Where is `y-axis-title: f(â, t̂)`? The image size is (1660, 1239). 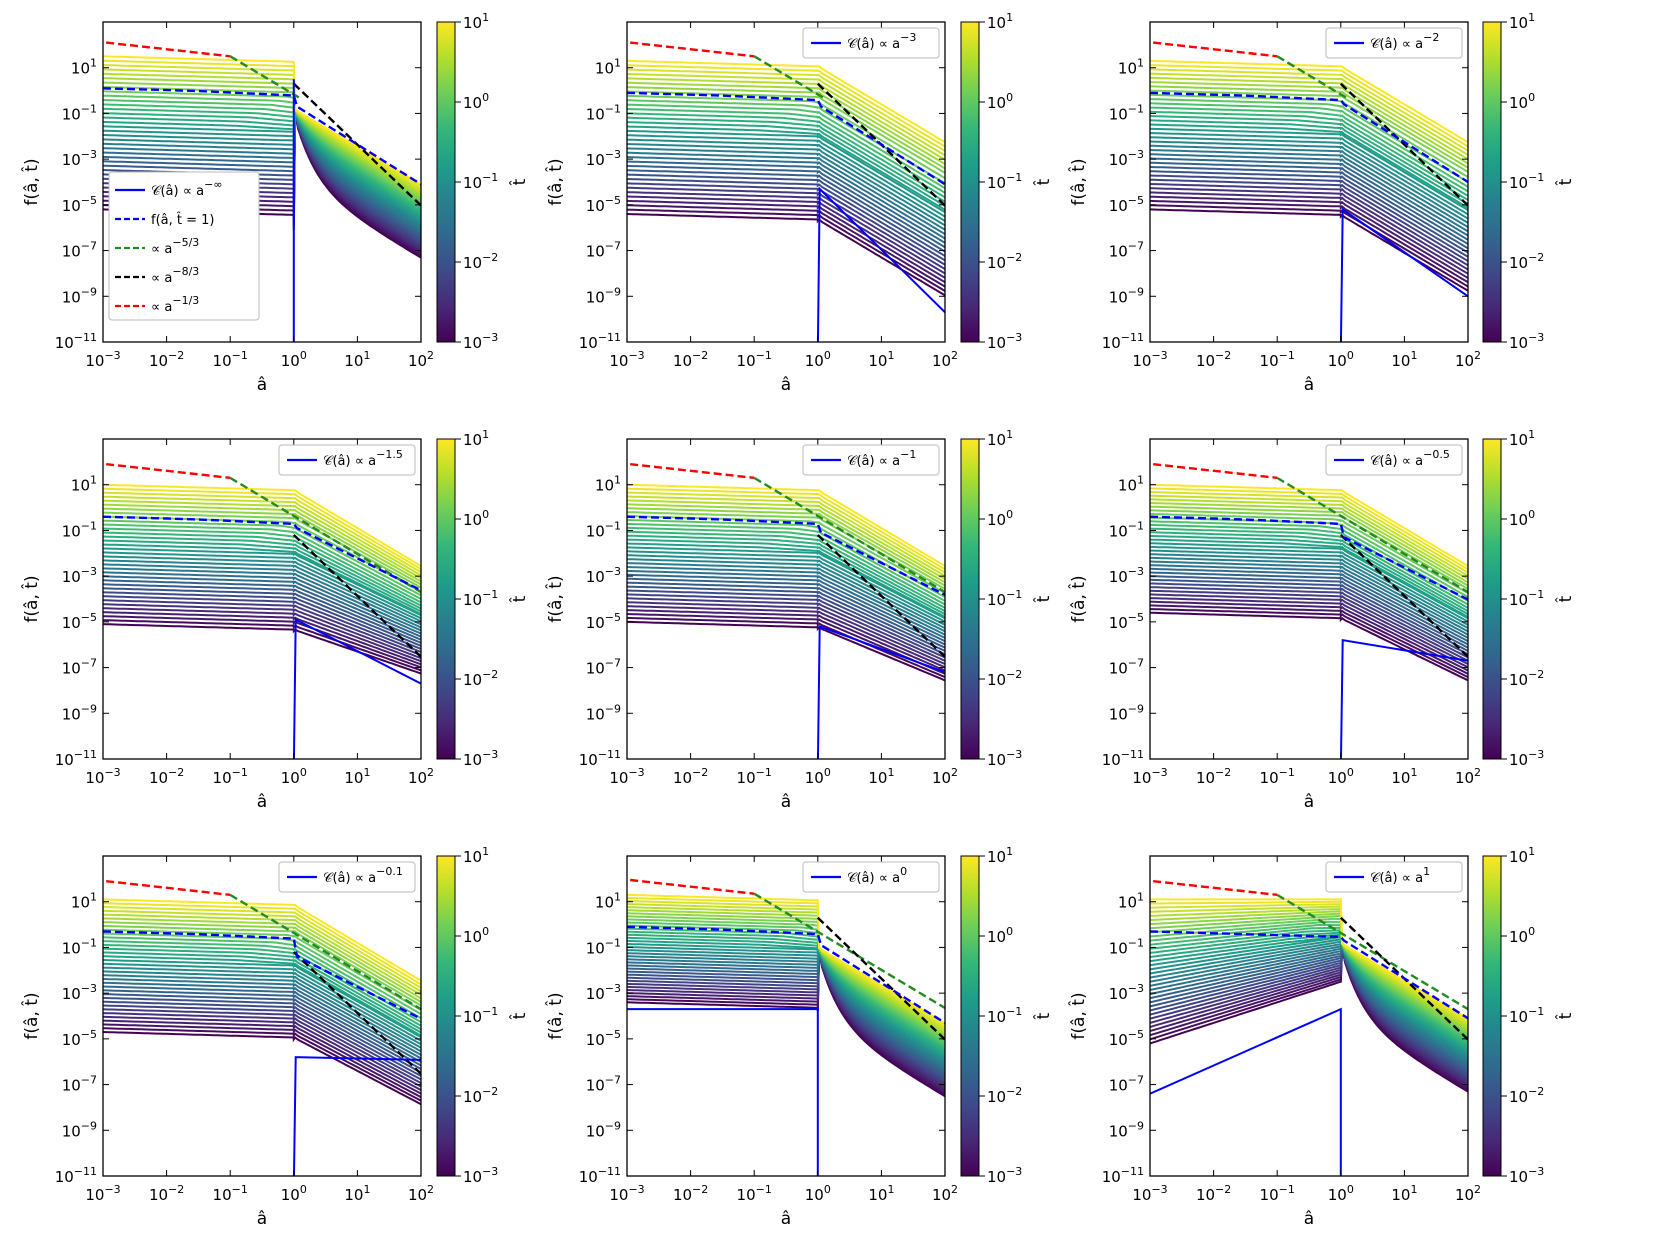
y-axis-title: f(â, t̂) is located at coordinates (1078, 181).